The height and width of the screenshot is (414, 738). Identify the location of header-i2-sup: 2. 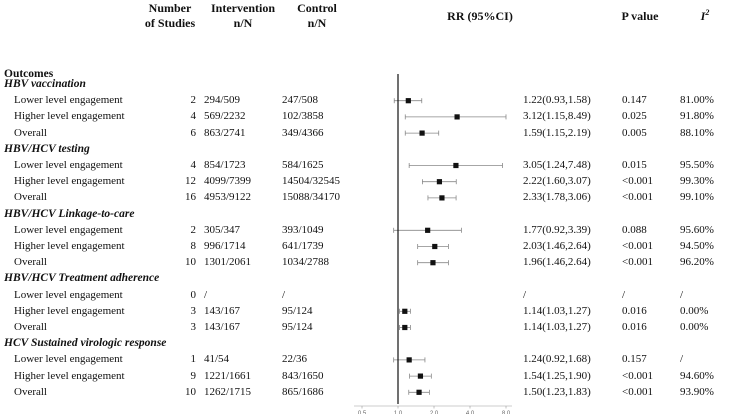
(707, 12).